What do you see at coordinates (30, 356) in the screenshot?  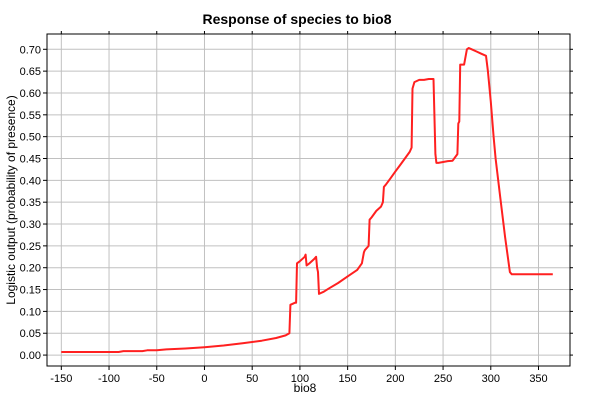 I see `y-tick-label: 0.00` at bounding box center [30, 356].